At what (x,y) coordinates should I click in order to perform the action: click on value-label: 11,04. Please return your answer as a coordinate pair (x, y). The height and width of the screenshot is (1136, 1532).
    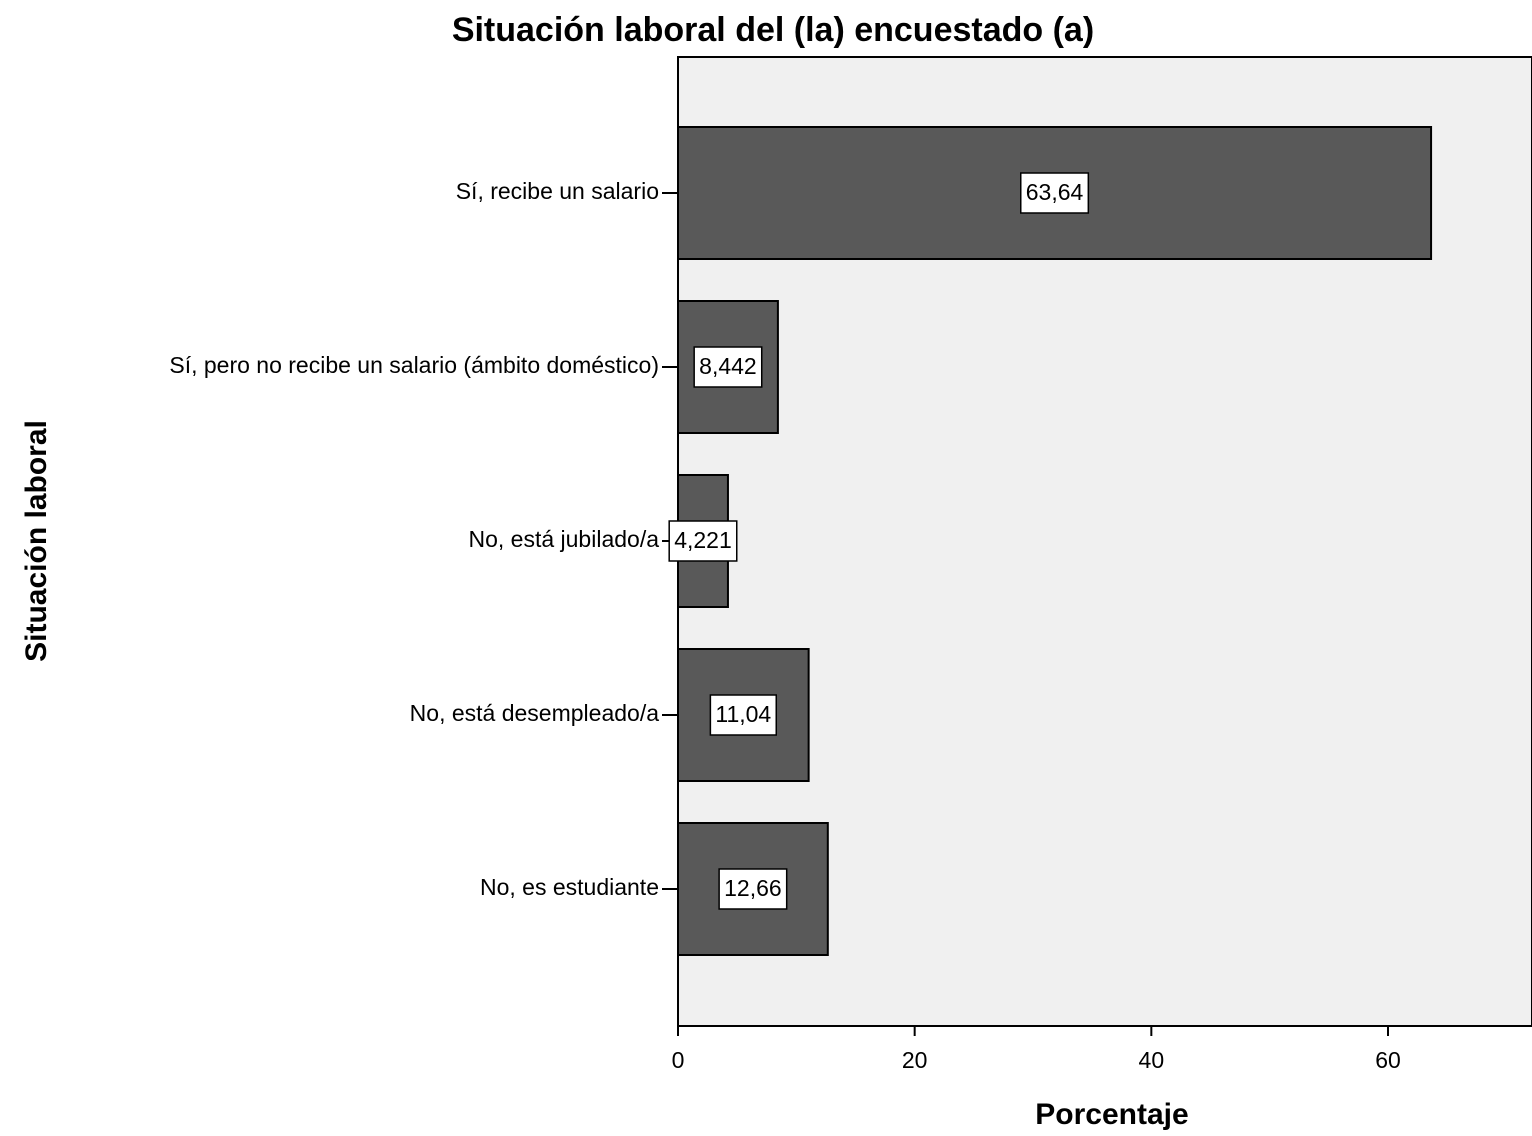
    Looking at the image, I should click on (743, 714).